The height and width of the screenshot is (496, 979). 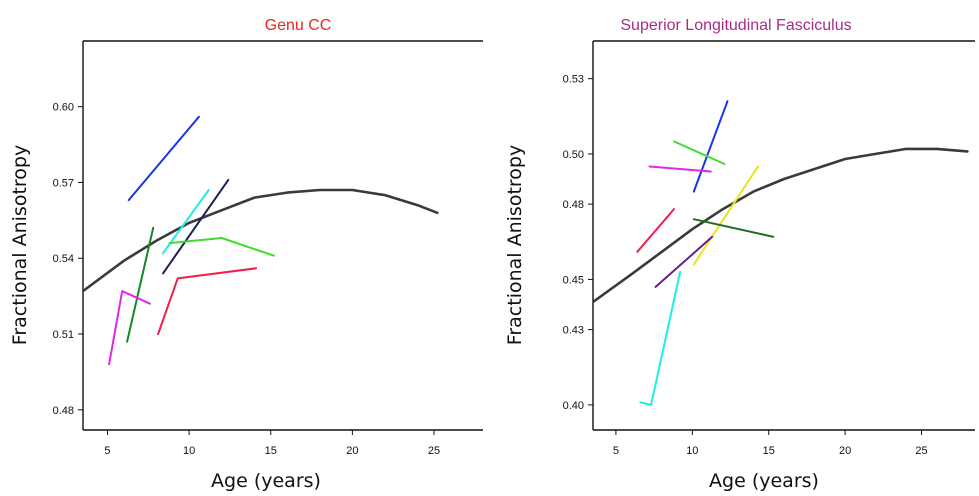 What do you see at coordinates (573, 80) in the screenshot?
I see `y-tick-label: 0.53` at bounding box center [573, 80].